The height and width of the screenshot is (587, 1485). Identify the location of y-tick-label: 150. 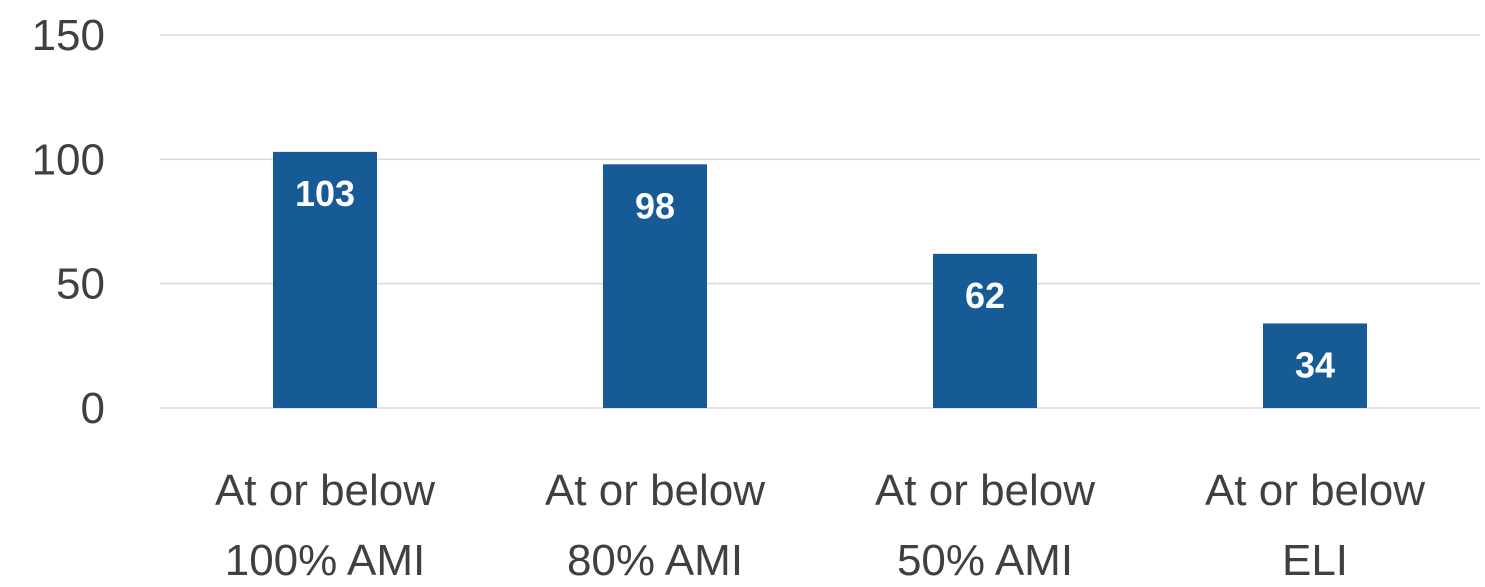
(68, 35).